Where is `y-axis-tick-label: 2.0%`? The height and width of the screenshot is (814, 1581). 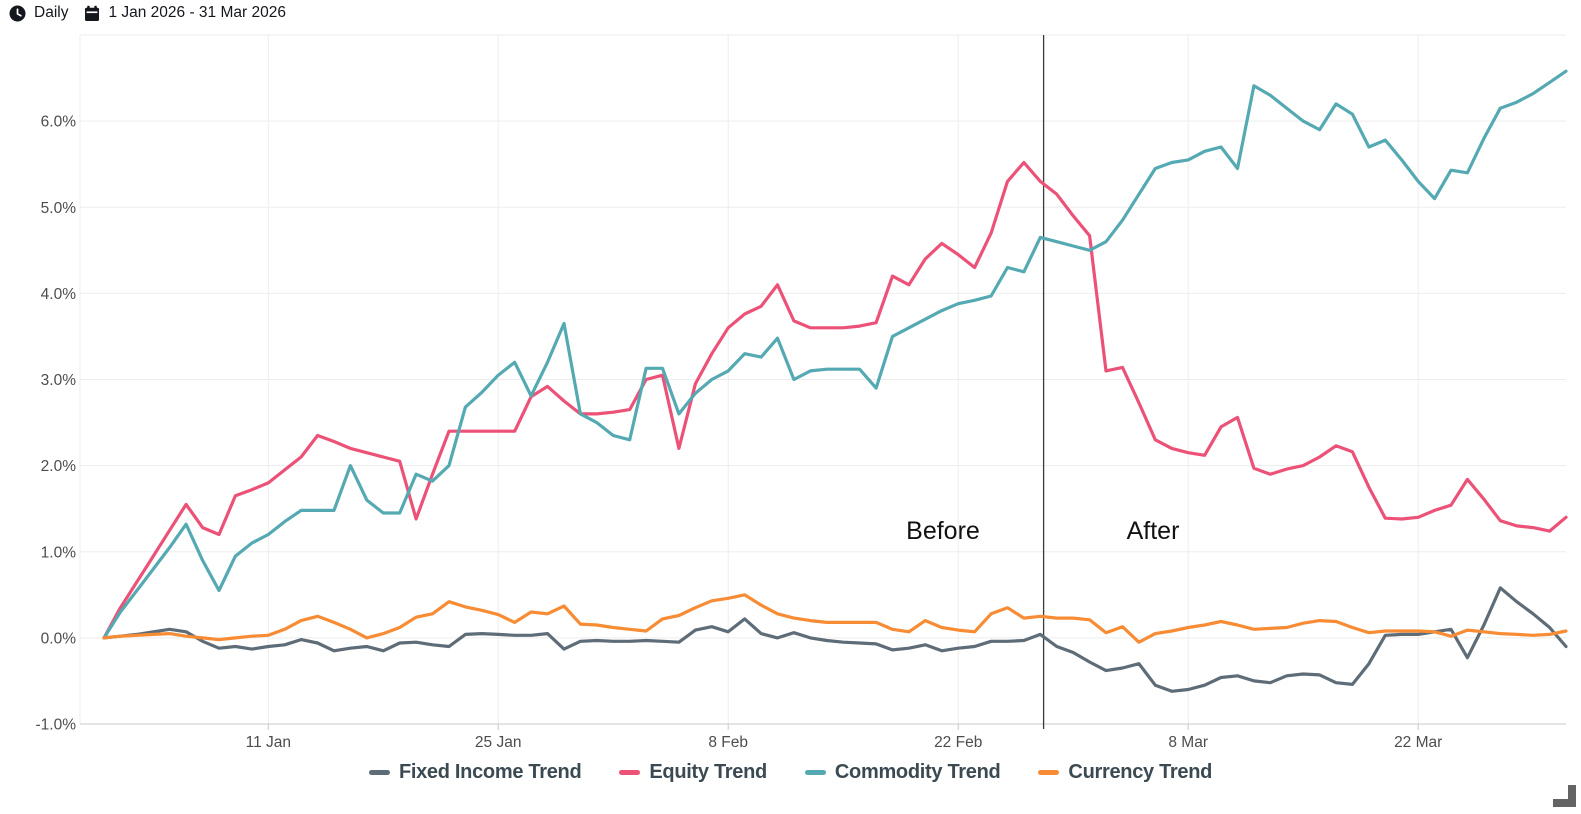
y-axis-tick-label: 2.0% is located at coordinates (59, 466).